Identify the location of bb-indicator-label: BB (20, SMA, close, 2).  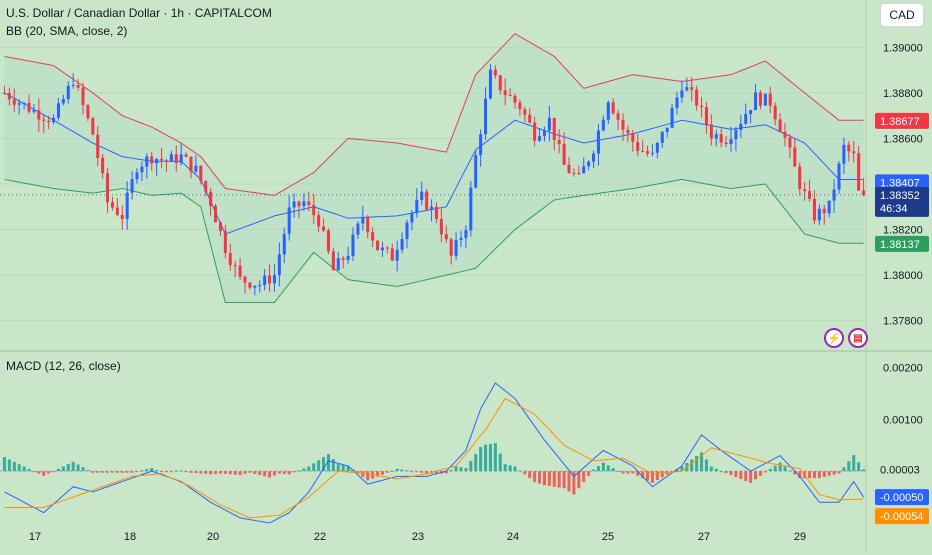
(67, 31).